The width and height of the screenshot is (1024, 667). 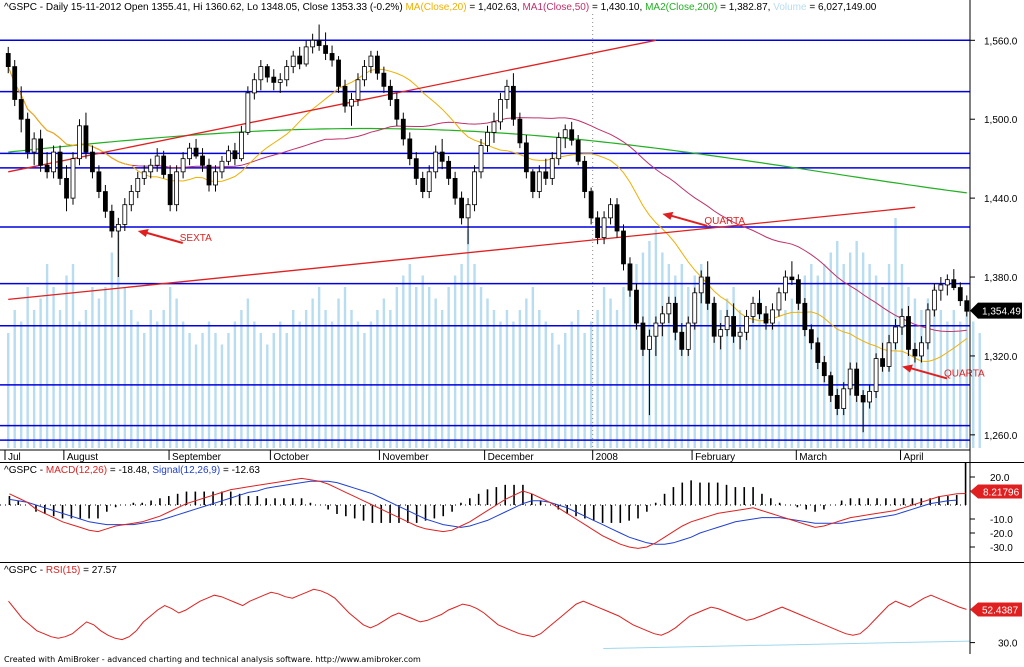 What do you see at coordinates (82, 457) in the screenshot?
I see `x-tick-label: August` at bounding box center [82, 457].